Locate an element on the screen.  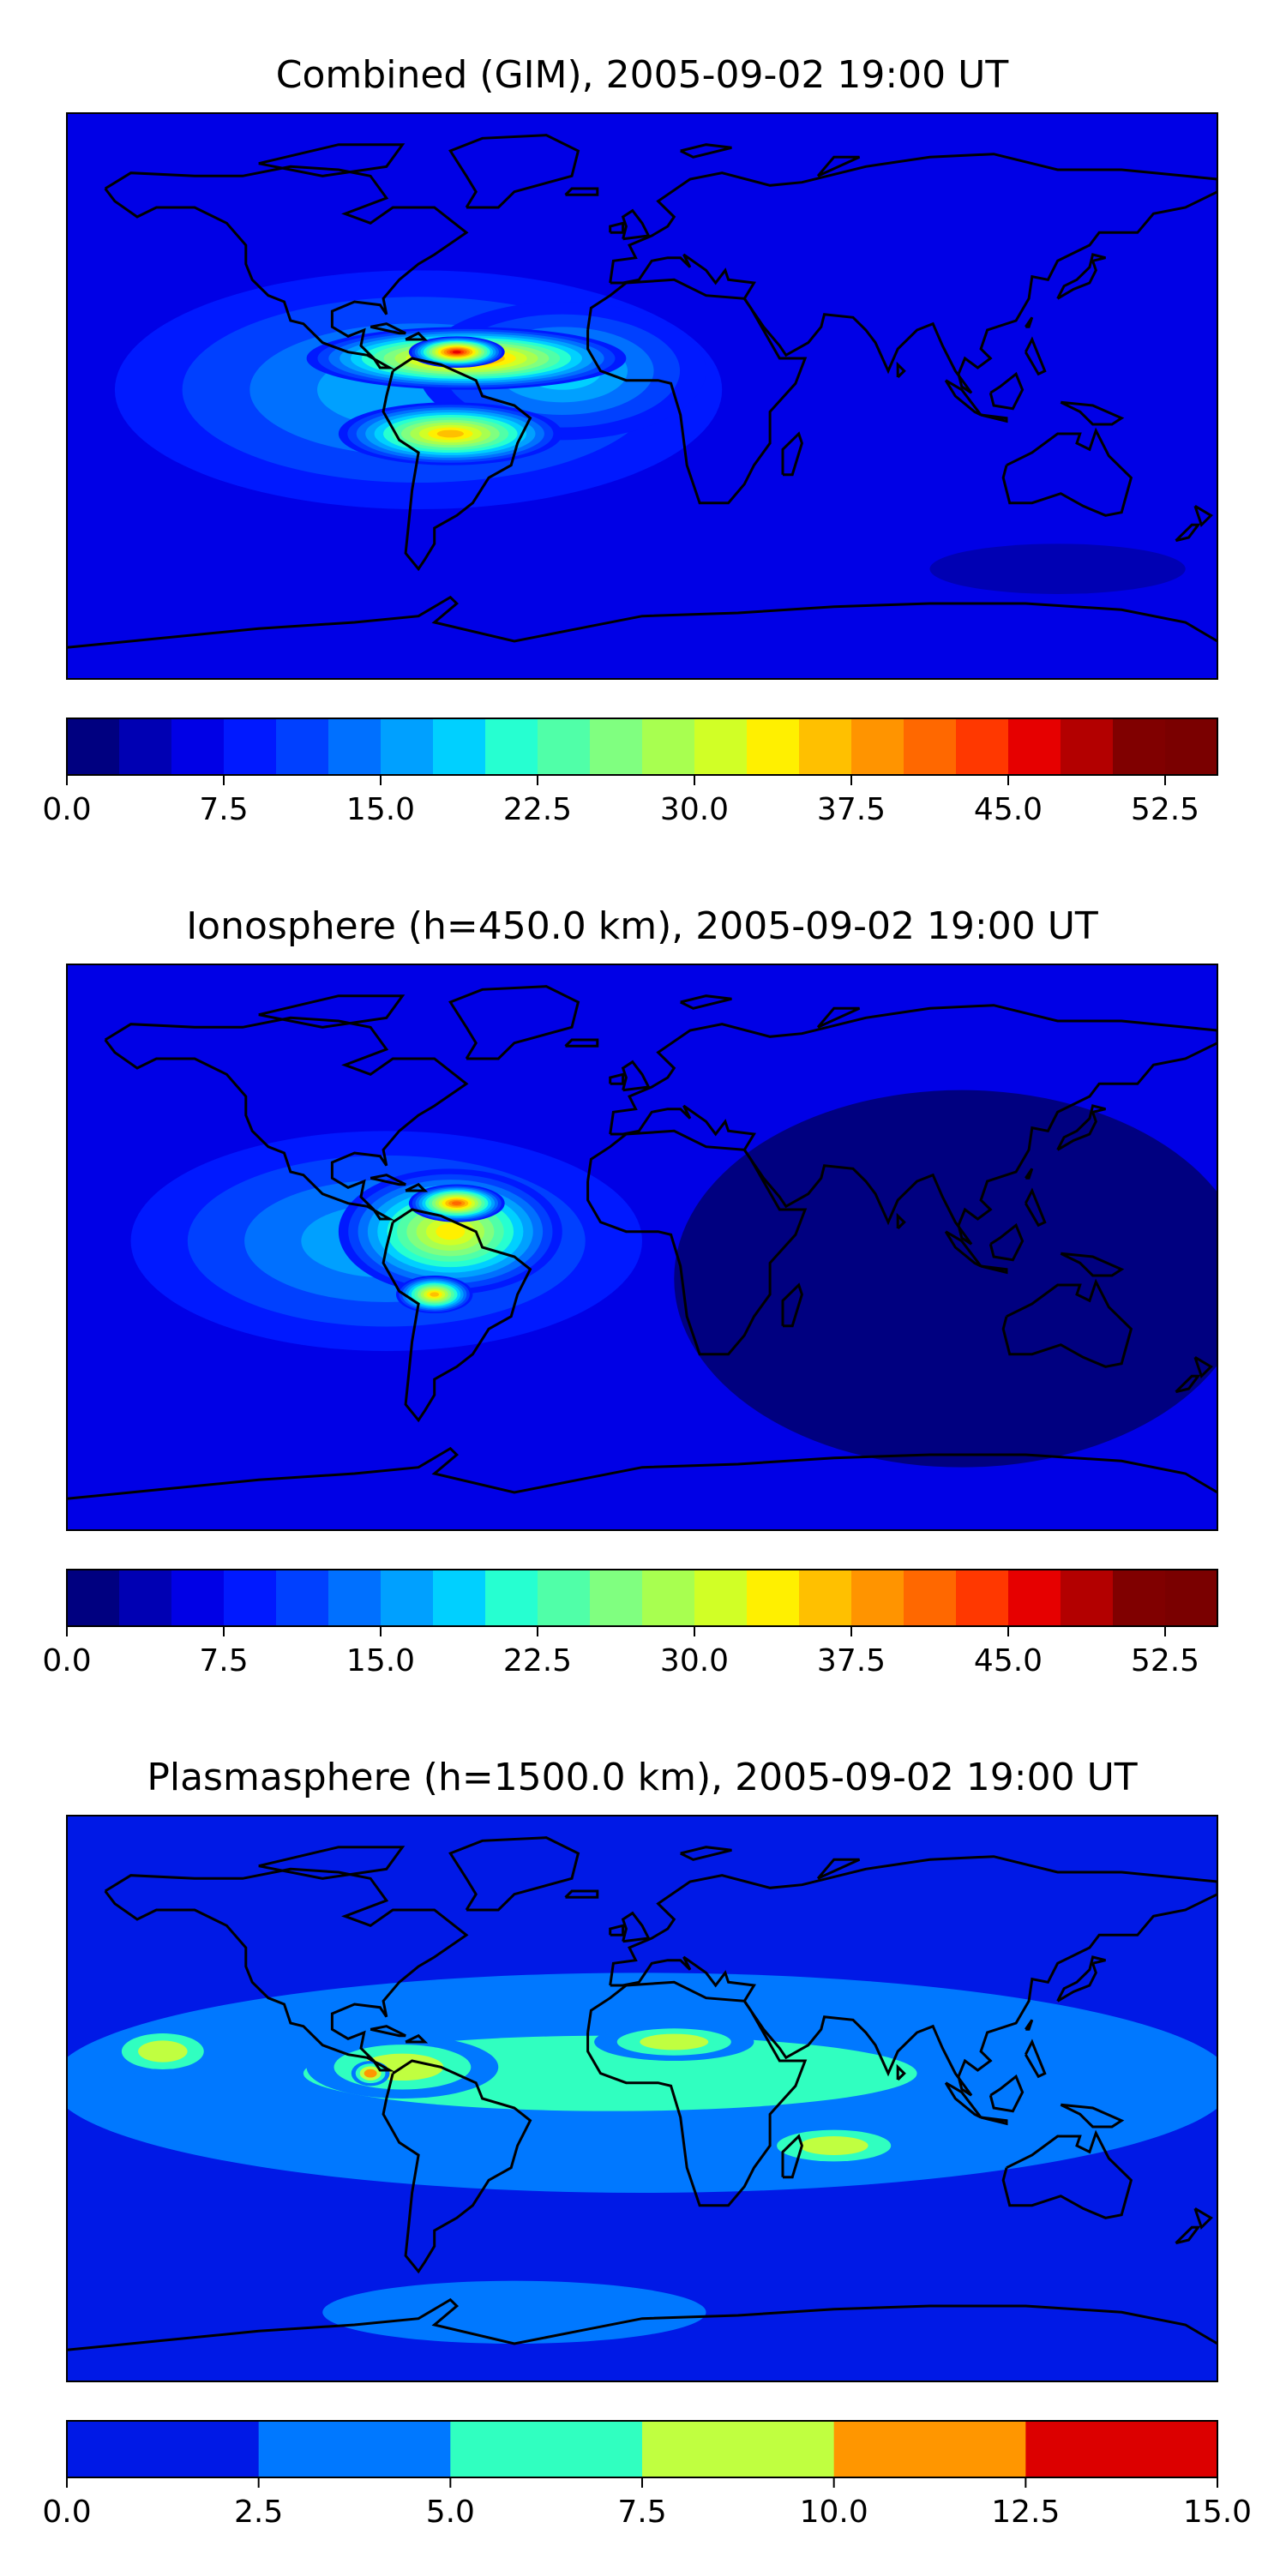
field-contour-central-america-peak is located at coordinates (370, 2073).